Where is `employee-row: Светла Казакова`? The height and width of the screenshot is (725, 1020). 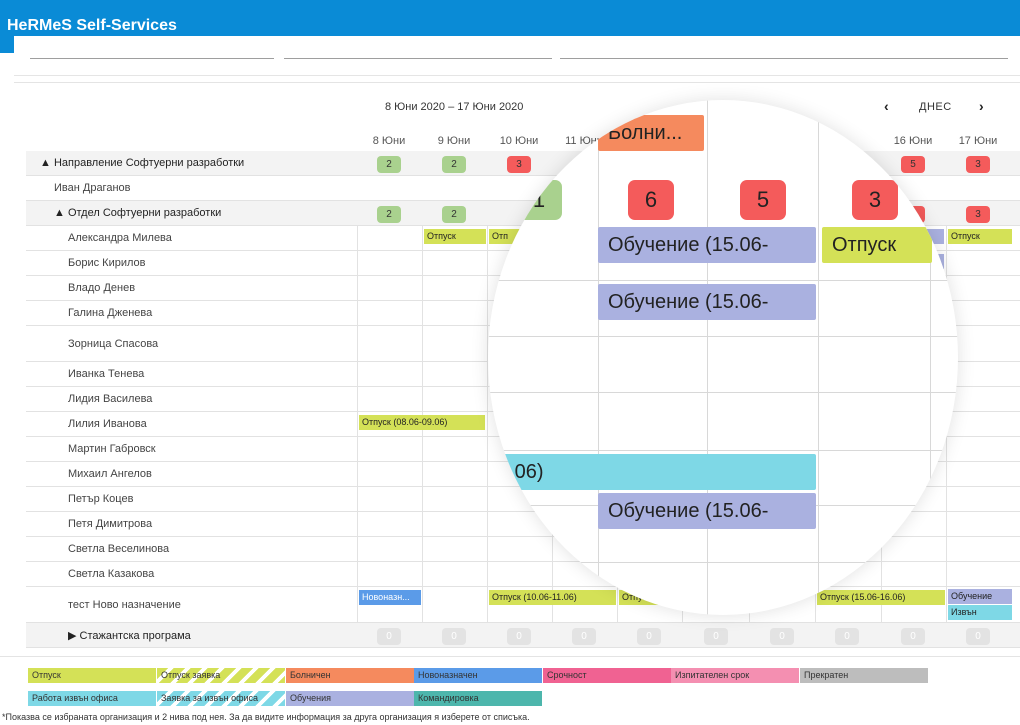 employee-row: Светла Казакова is located at coordinates (523, 574).